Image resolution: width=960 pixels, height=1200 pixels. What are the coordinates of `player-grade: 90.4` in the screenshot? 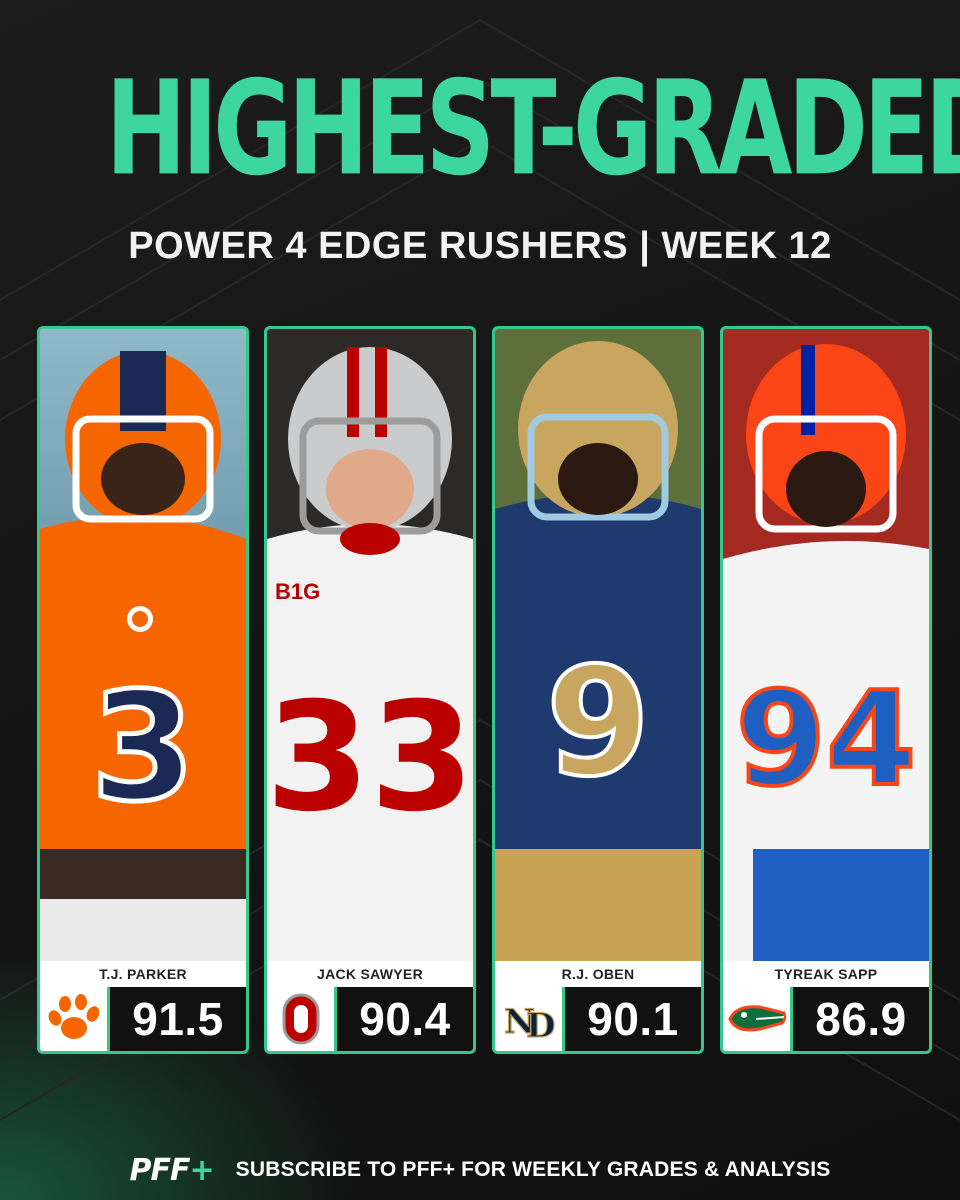 It's located at (405, 1019).